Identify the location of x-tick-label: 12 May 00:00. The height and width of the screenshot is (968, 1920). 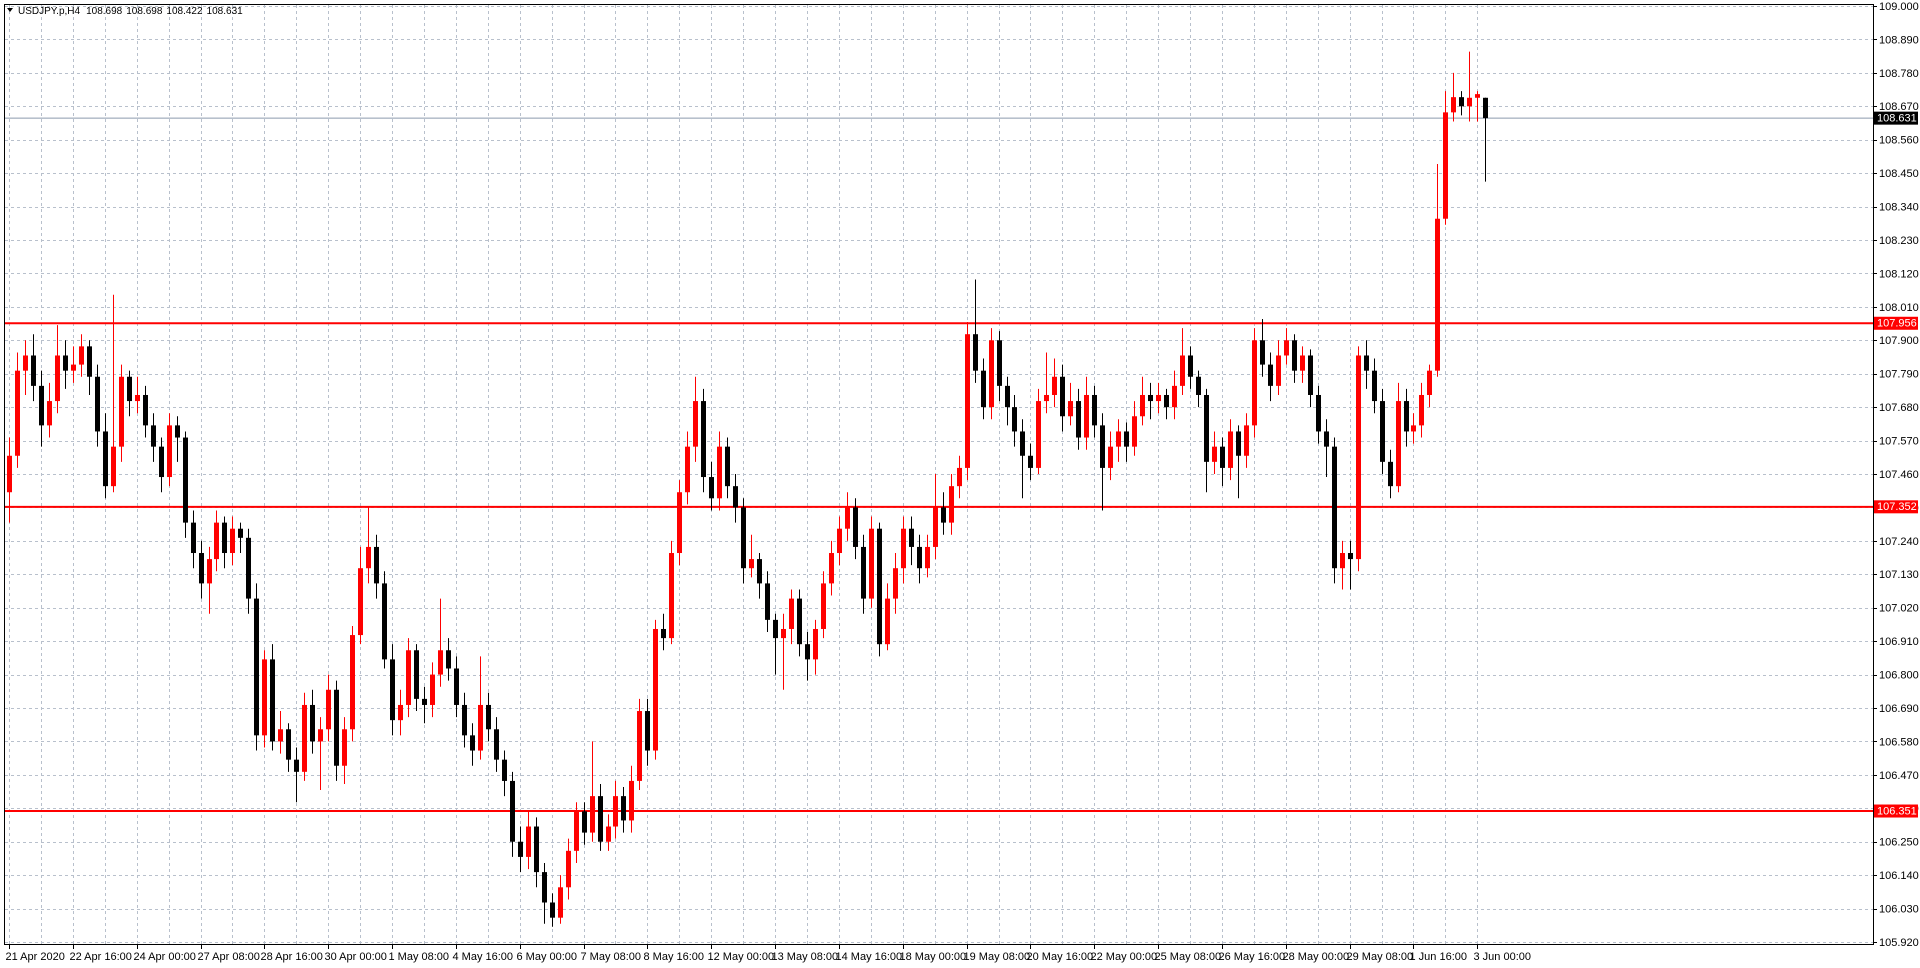
(741, 957).